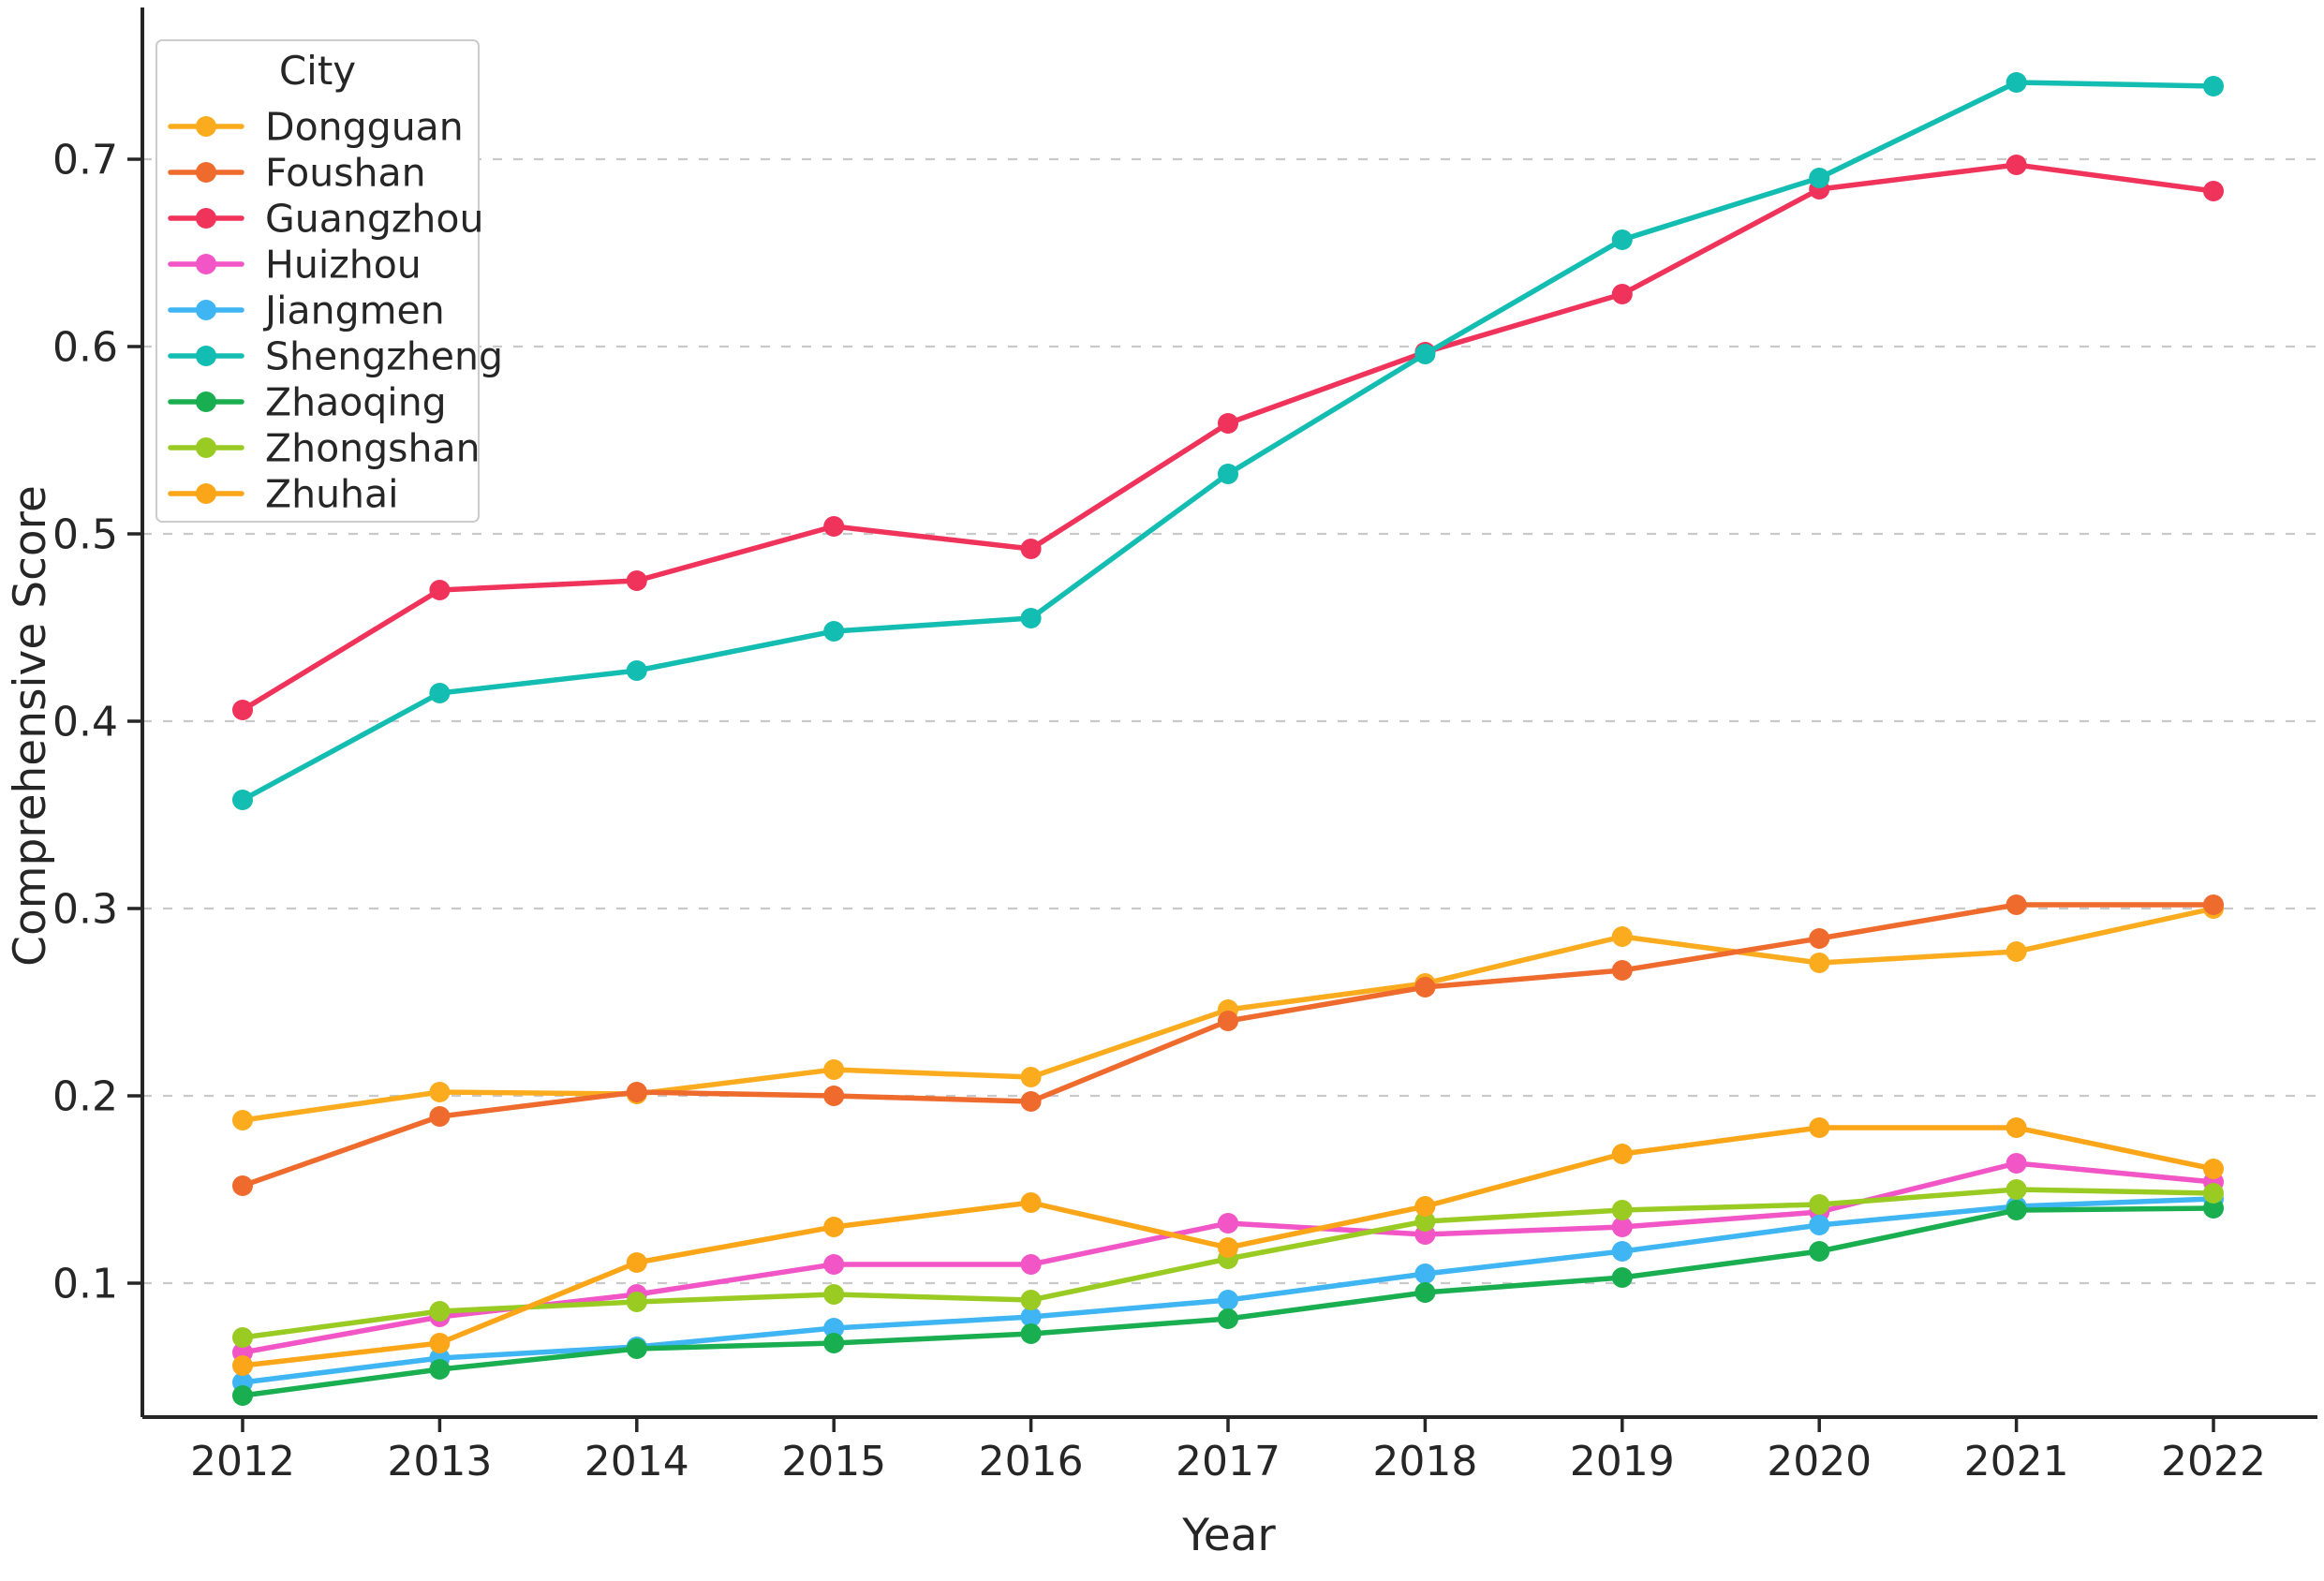  What do you see at coordinates (2017, 1210) in the screenshot?
I see `data-point-zhaoqing-2021` at bounding box center [2017, 1210].